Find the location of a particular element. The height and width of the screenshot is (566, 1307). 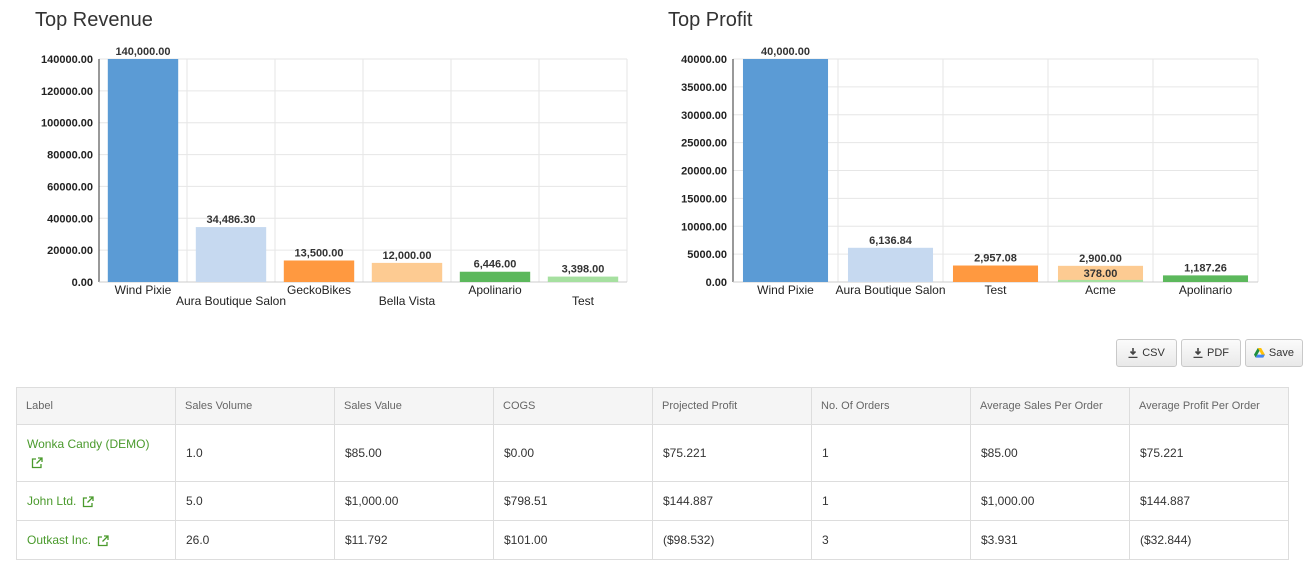

pdf-button-label: PDF is located at coordinates (1218, 353).